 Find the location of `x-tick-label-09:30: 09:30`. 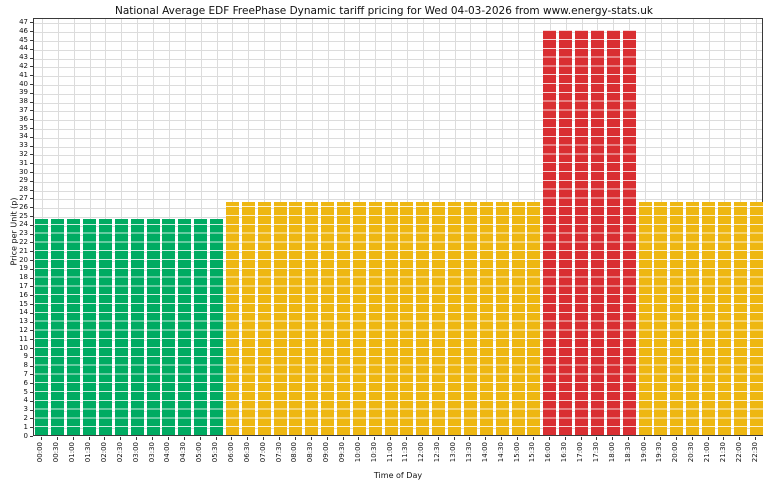

x-tick-label-09:30: 09:30 is located at coordinates (342, 452).